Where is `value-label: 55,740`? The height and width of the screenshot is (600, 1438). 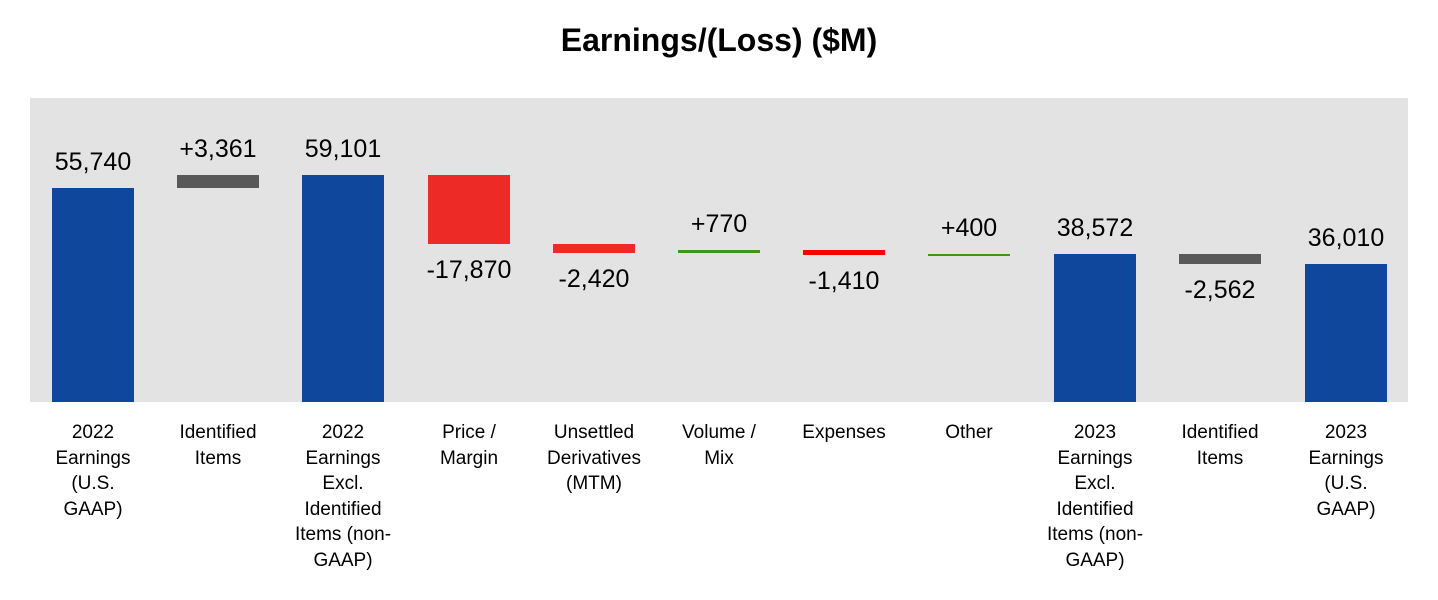 value-label: 55,740 is located at coordinates (93, 162).